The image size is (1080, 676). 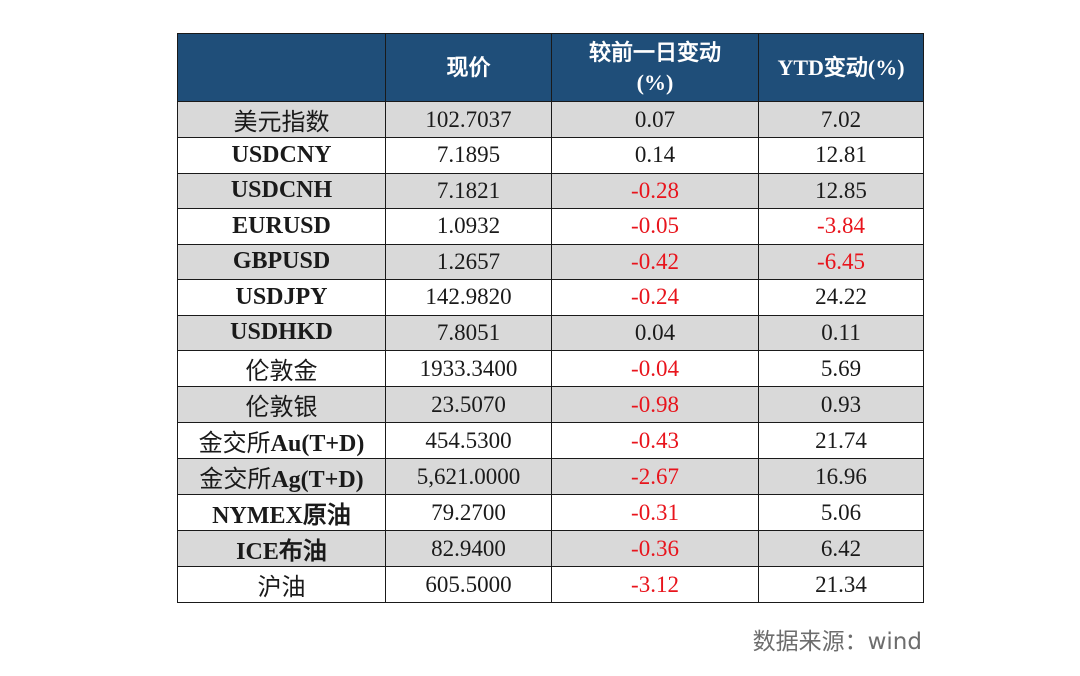 I want to click on table-header: 现价 较前一日变动 (%) YTD变动(%), so click(x=550, y=67).